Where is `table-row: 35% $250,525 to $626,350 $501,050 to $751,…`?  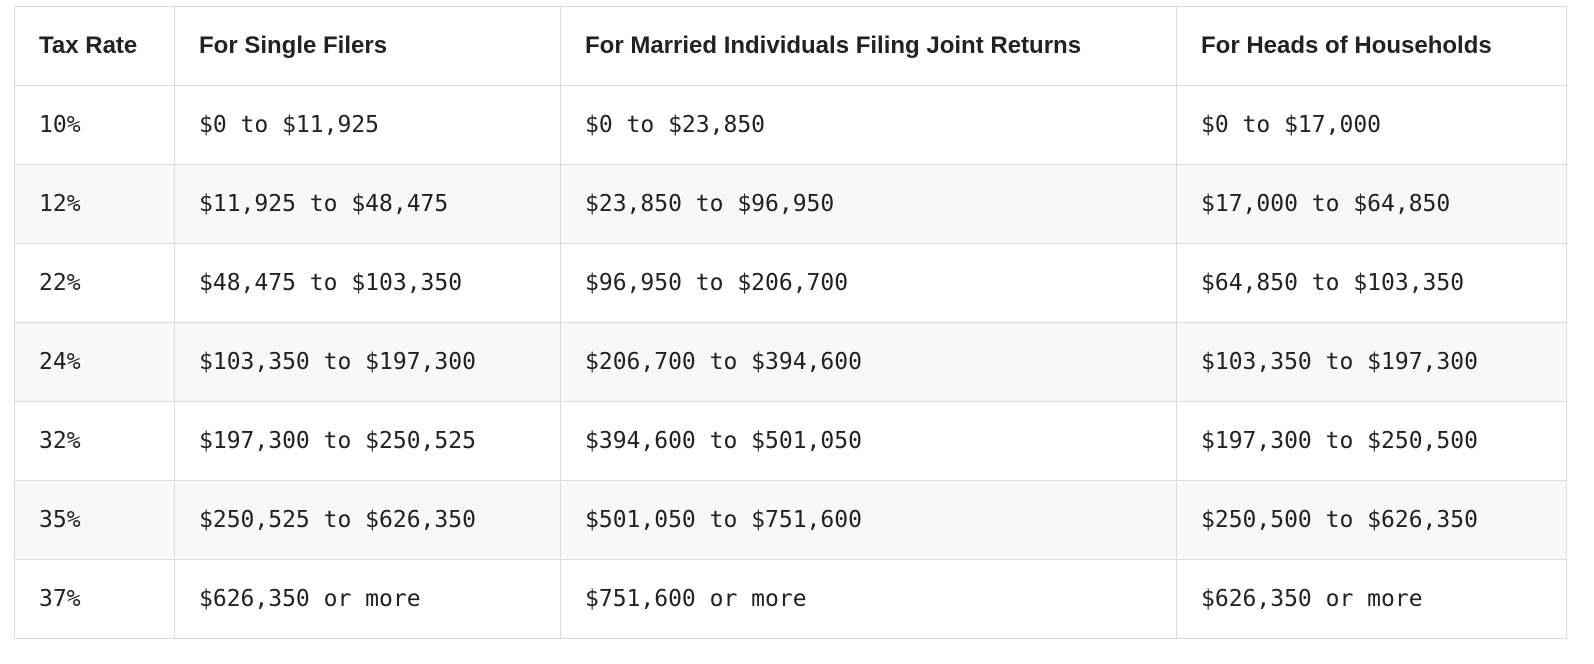
table-row: 35% $250,525 to $626,350 $501,050 to $751,… is located at coordinates (790, 520).